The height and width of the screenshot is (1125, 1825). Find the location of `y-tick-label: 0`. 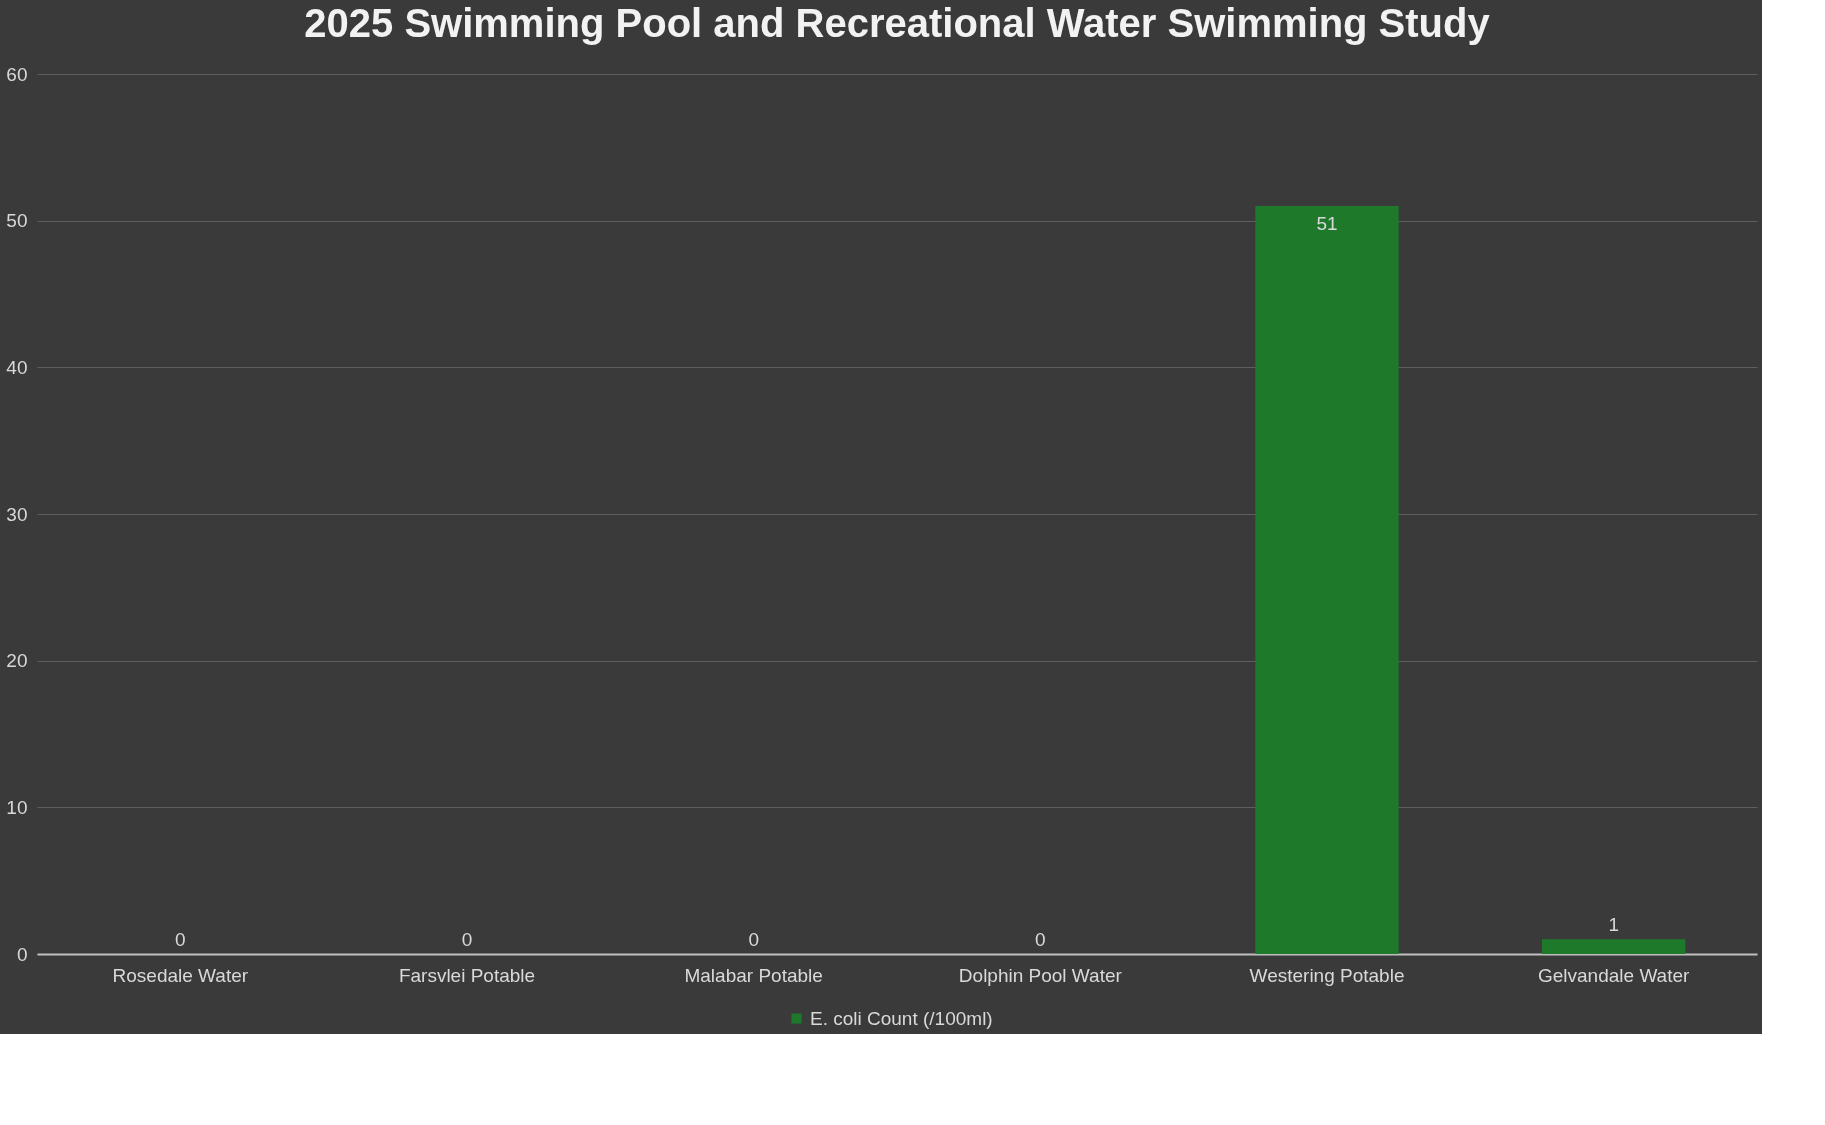

y-tick-label: 0 is located at coordinates (22, 954).